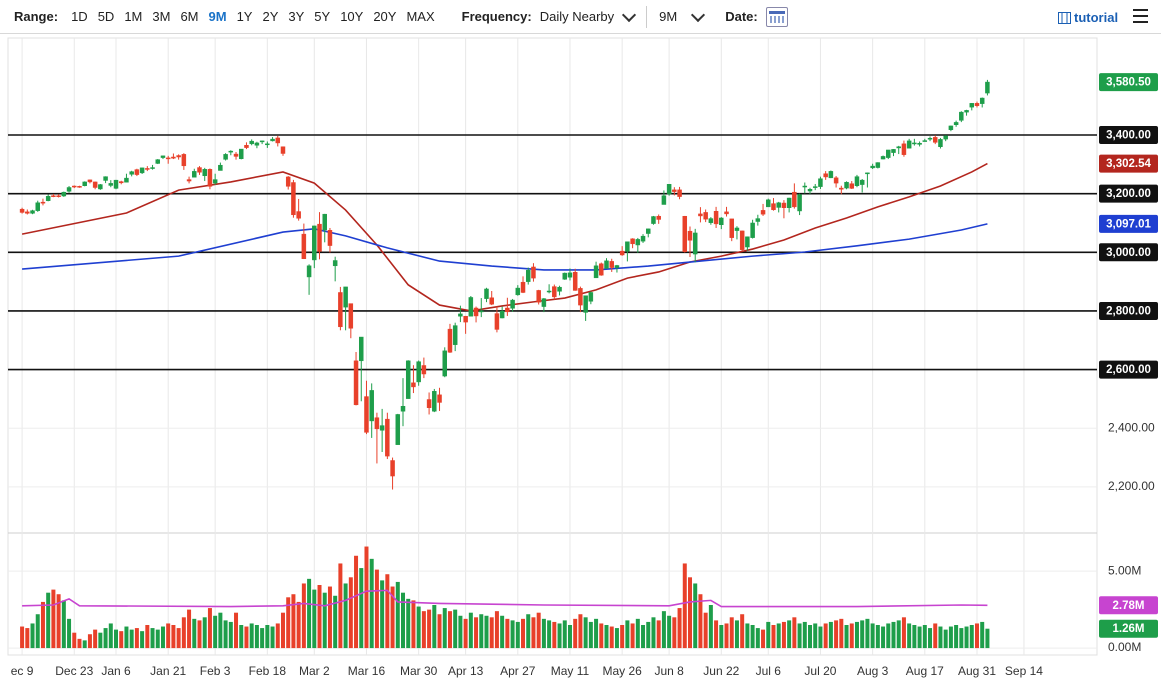  Describe the element at coordinates (244, 16) in the screenshot. I see `range-button: 1Y` at that location.